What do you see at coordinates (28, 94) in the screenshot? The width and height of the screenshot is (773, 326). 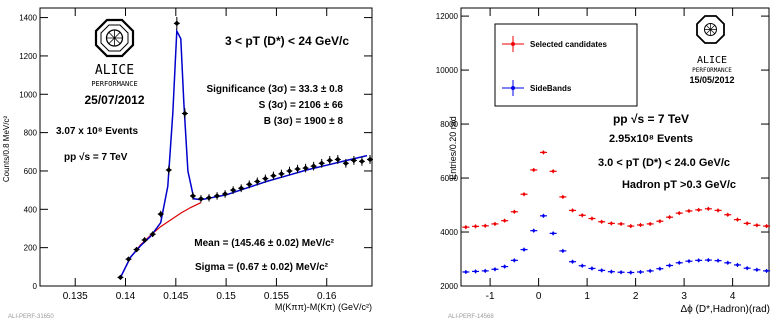 I see `y-tick-label: 1000` at bounding box center [28, 94].